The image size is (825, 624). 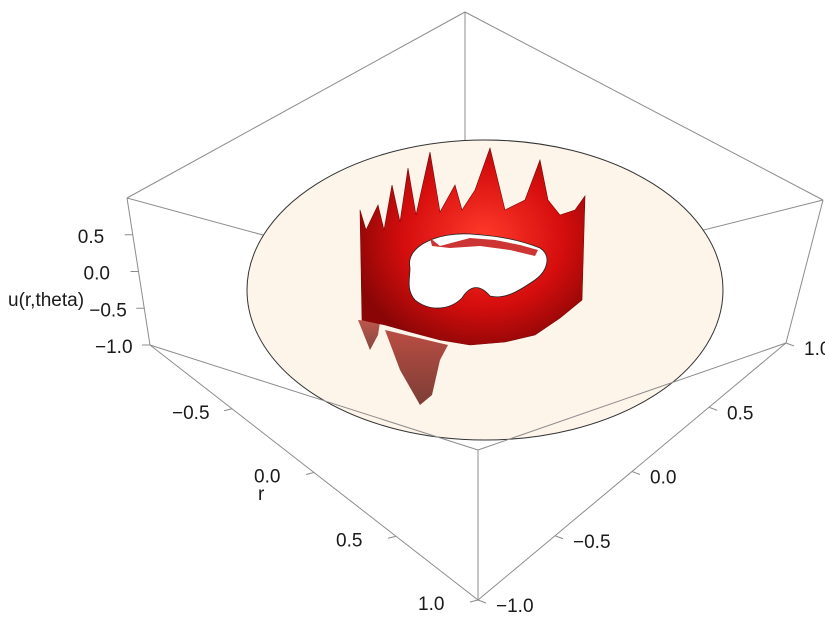 What do you see at coordinates (663, 478) in the screenshot?
I see `y-tick-label: 0.0` at bounding box center [663, 478].